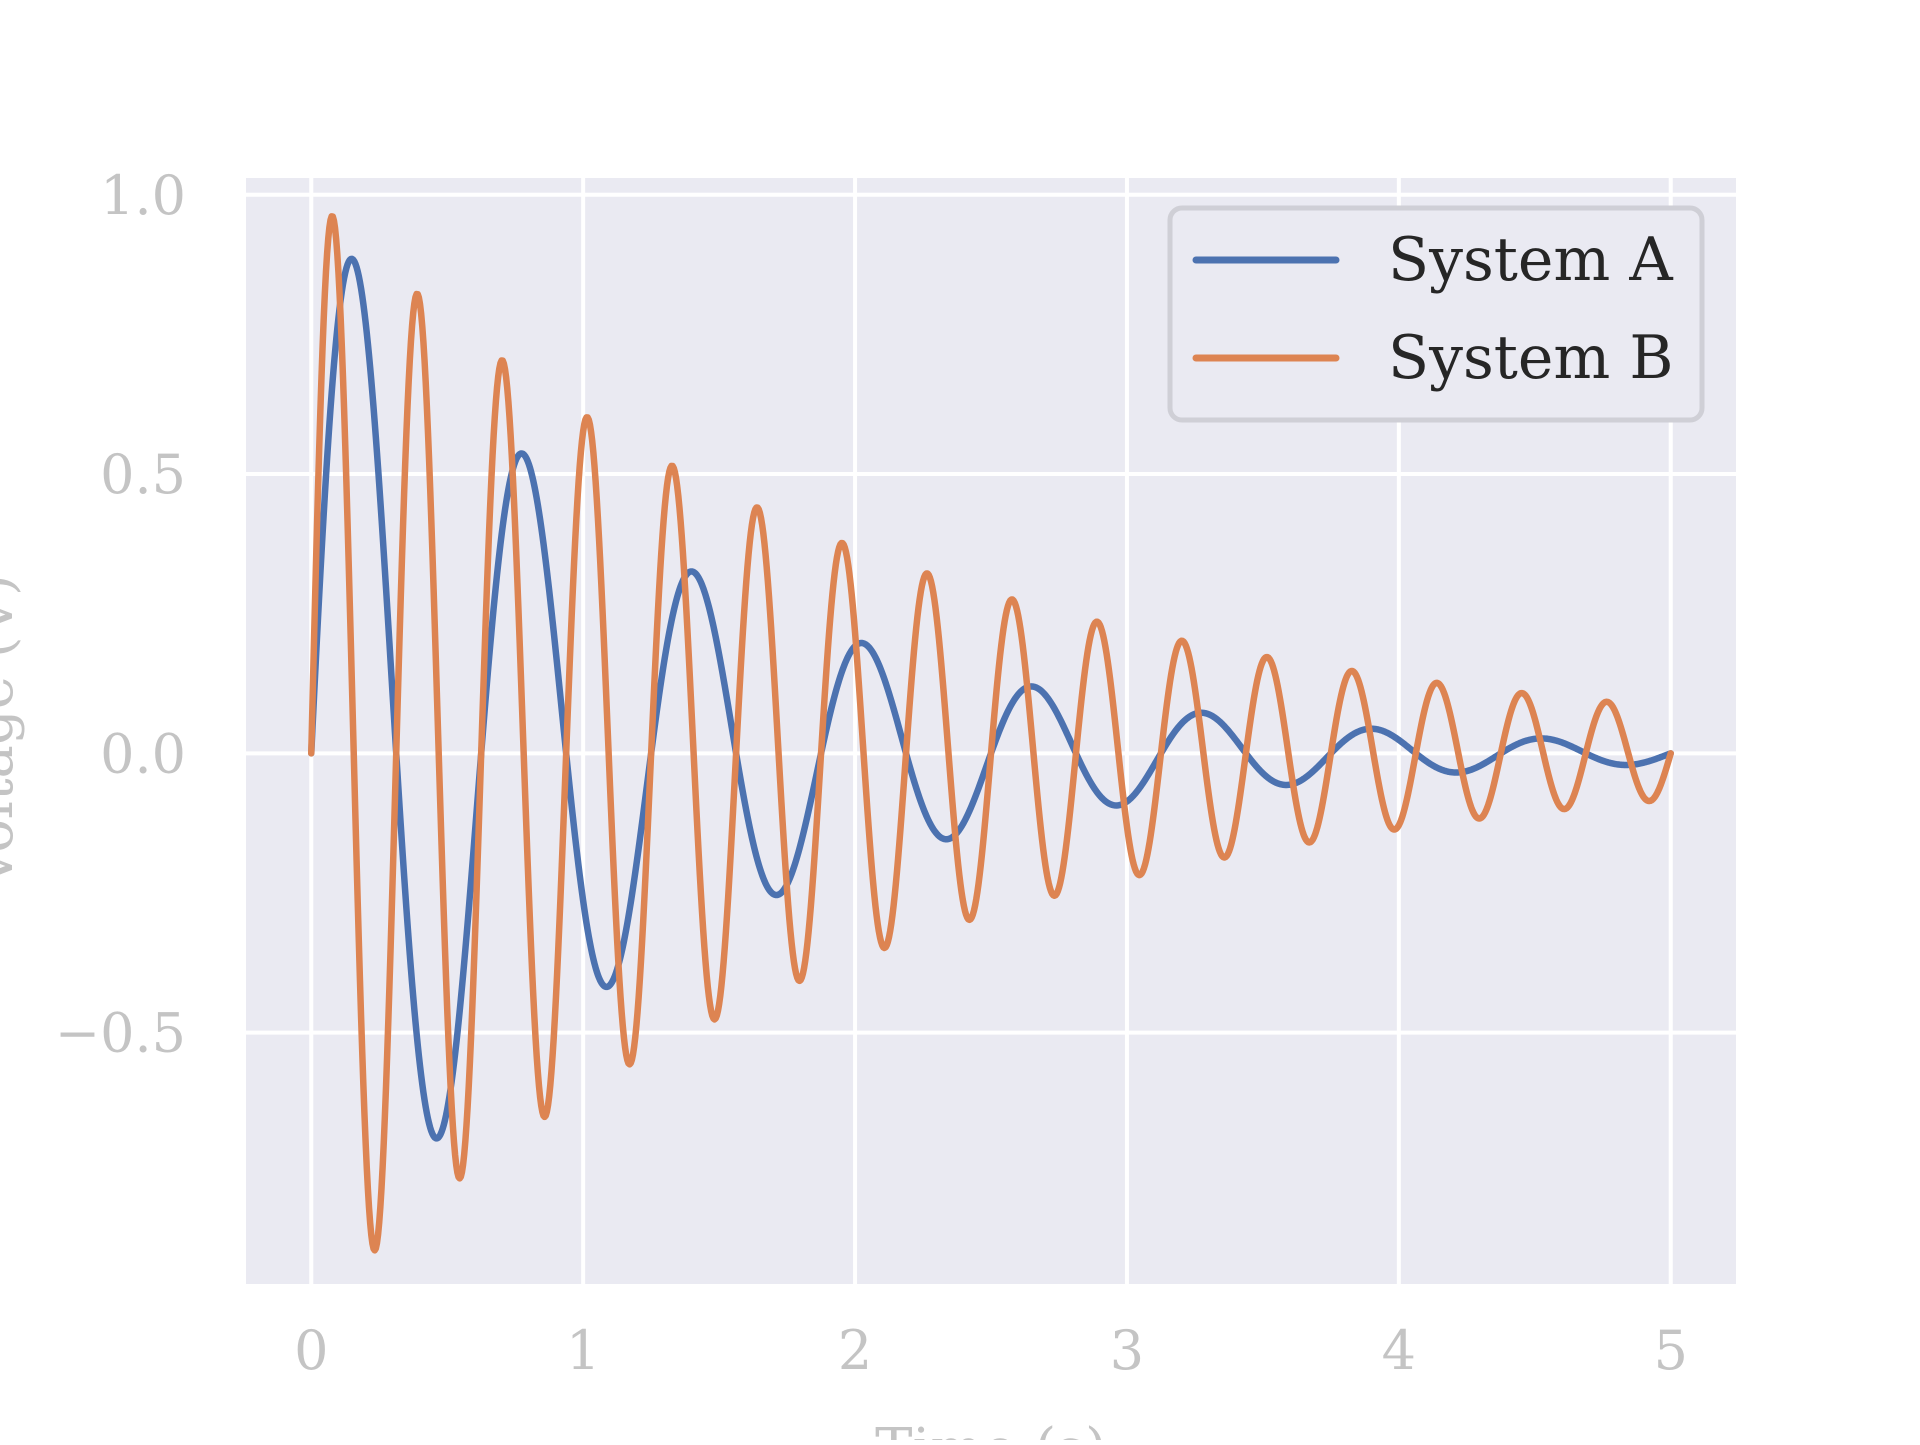  What do you see at coordinates (143, 474) in the screenshot?
I see `y-tick-label: 0.5` at bounding box center [143, 474].